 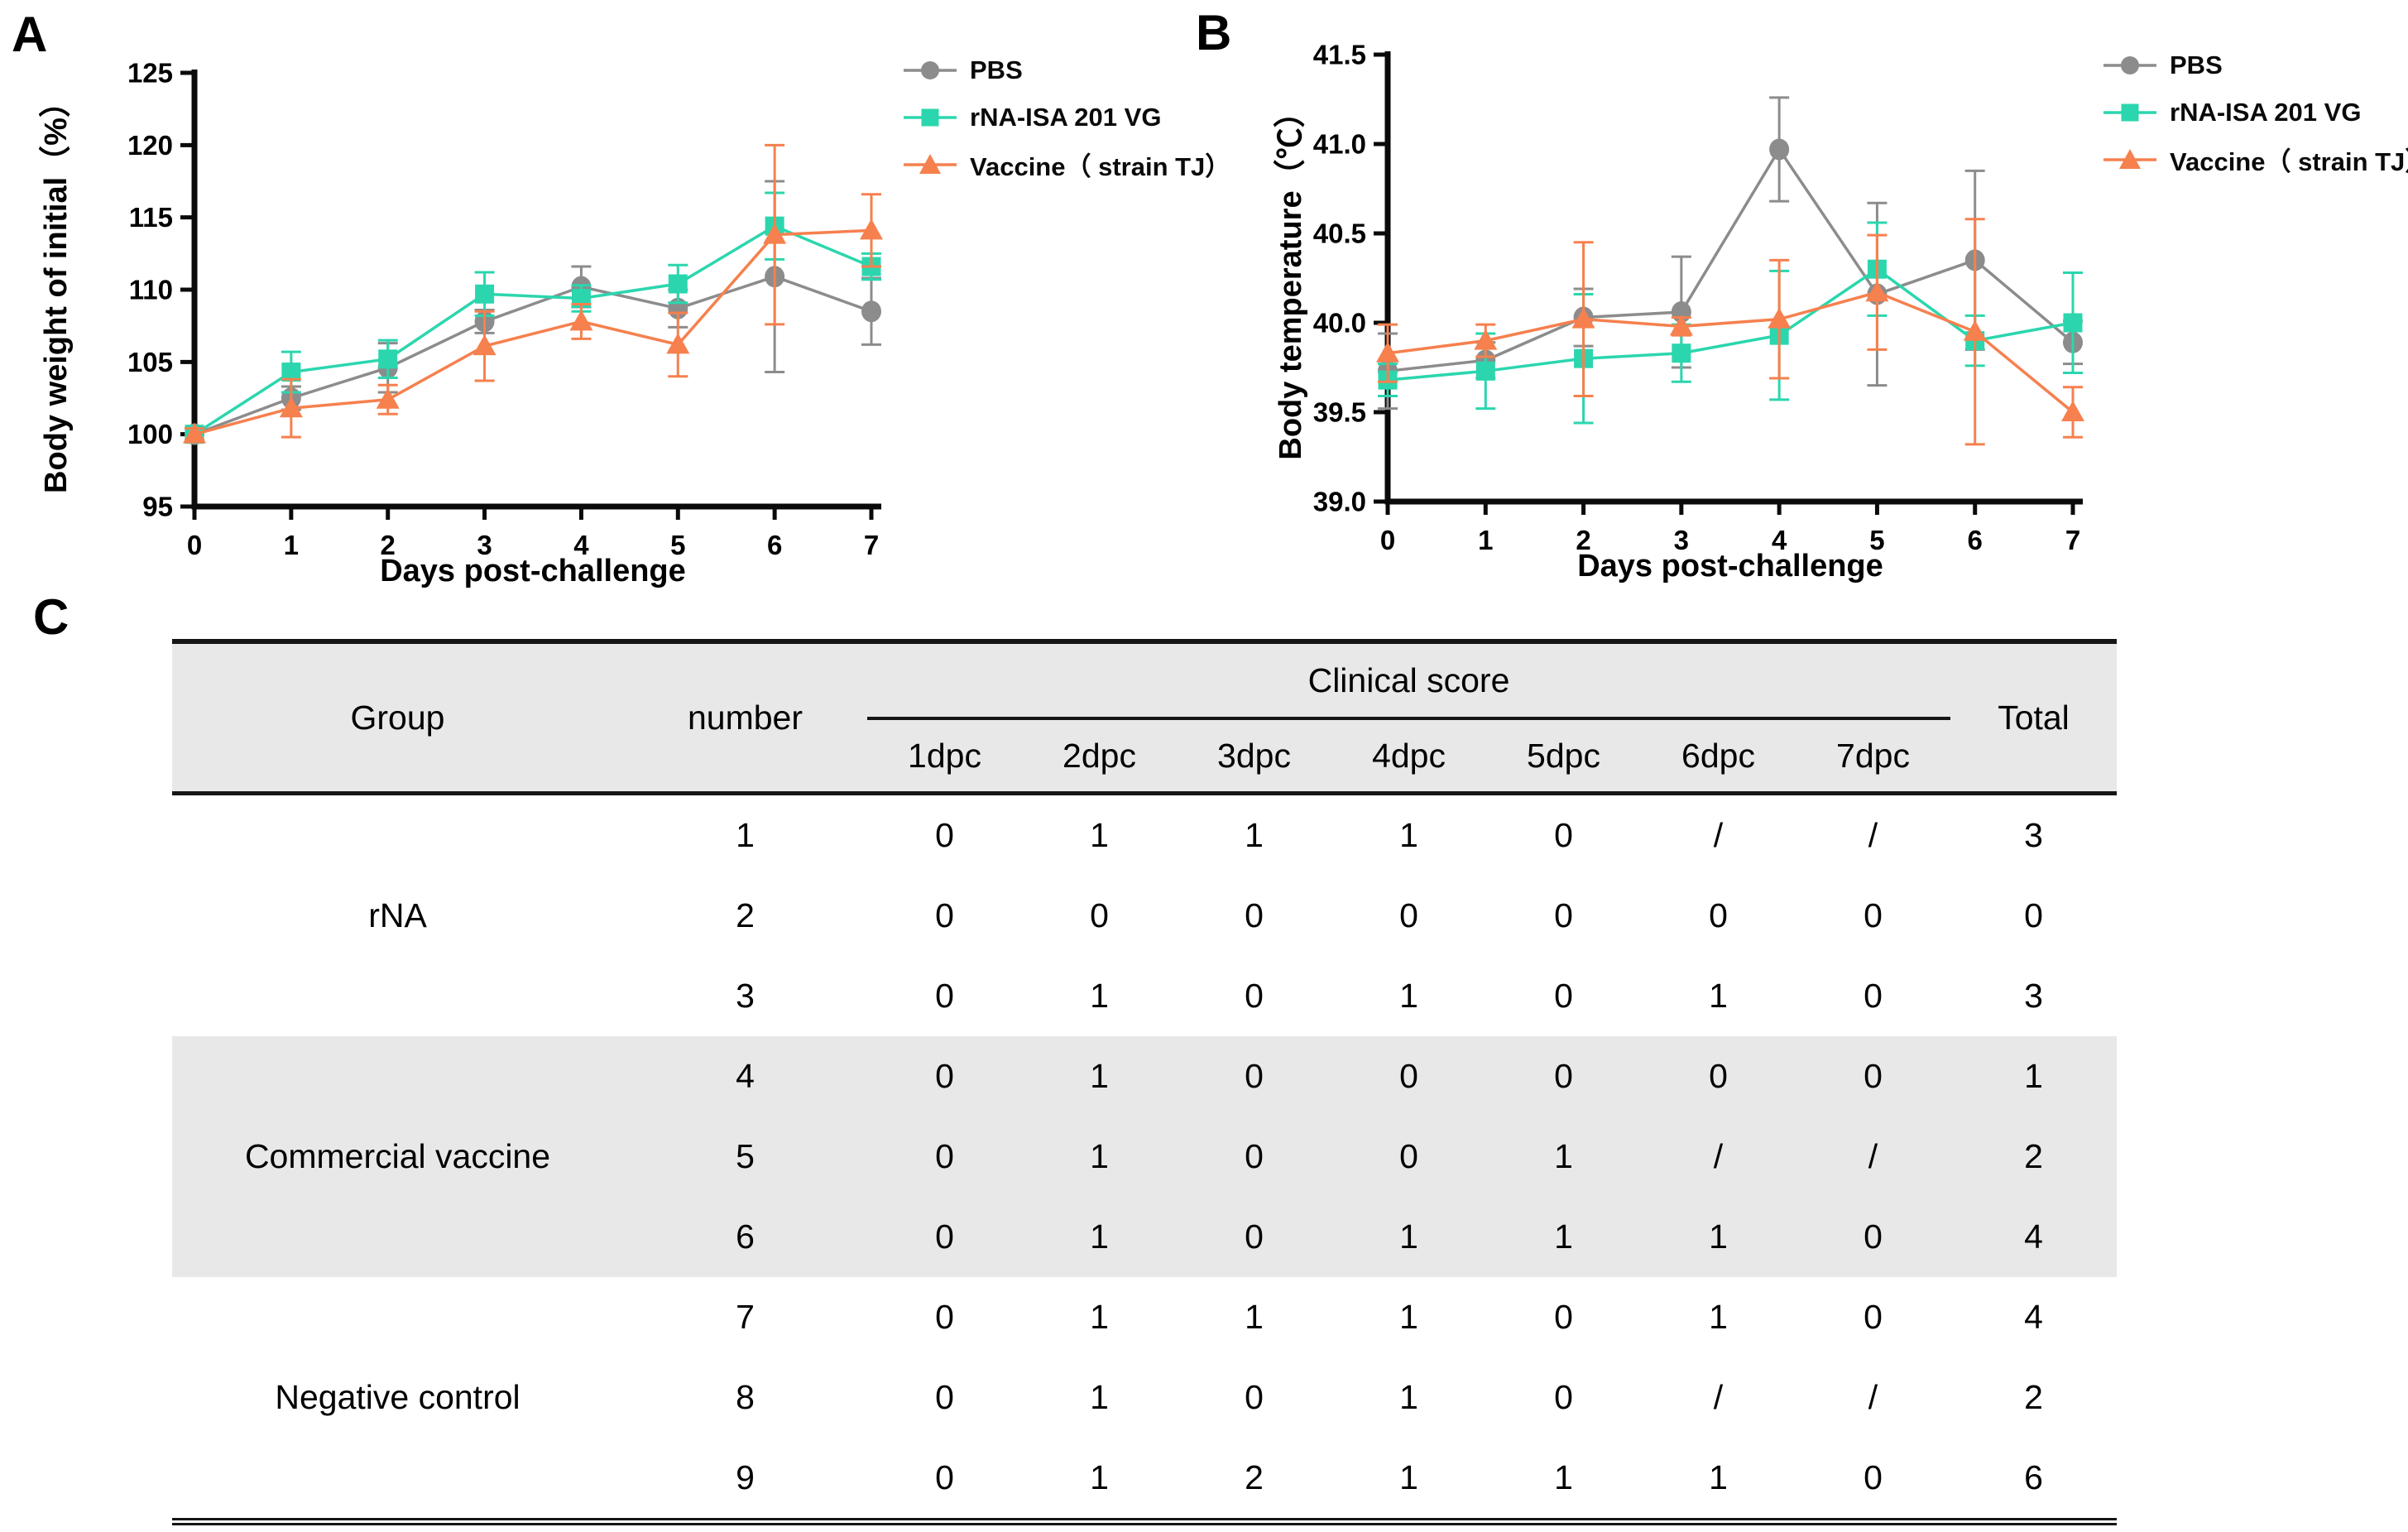 I want to click on y-tick-label: 40.0, so click(x=1339, y=323).